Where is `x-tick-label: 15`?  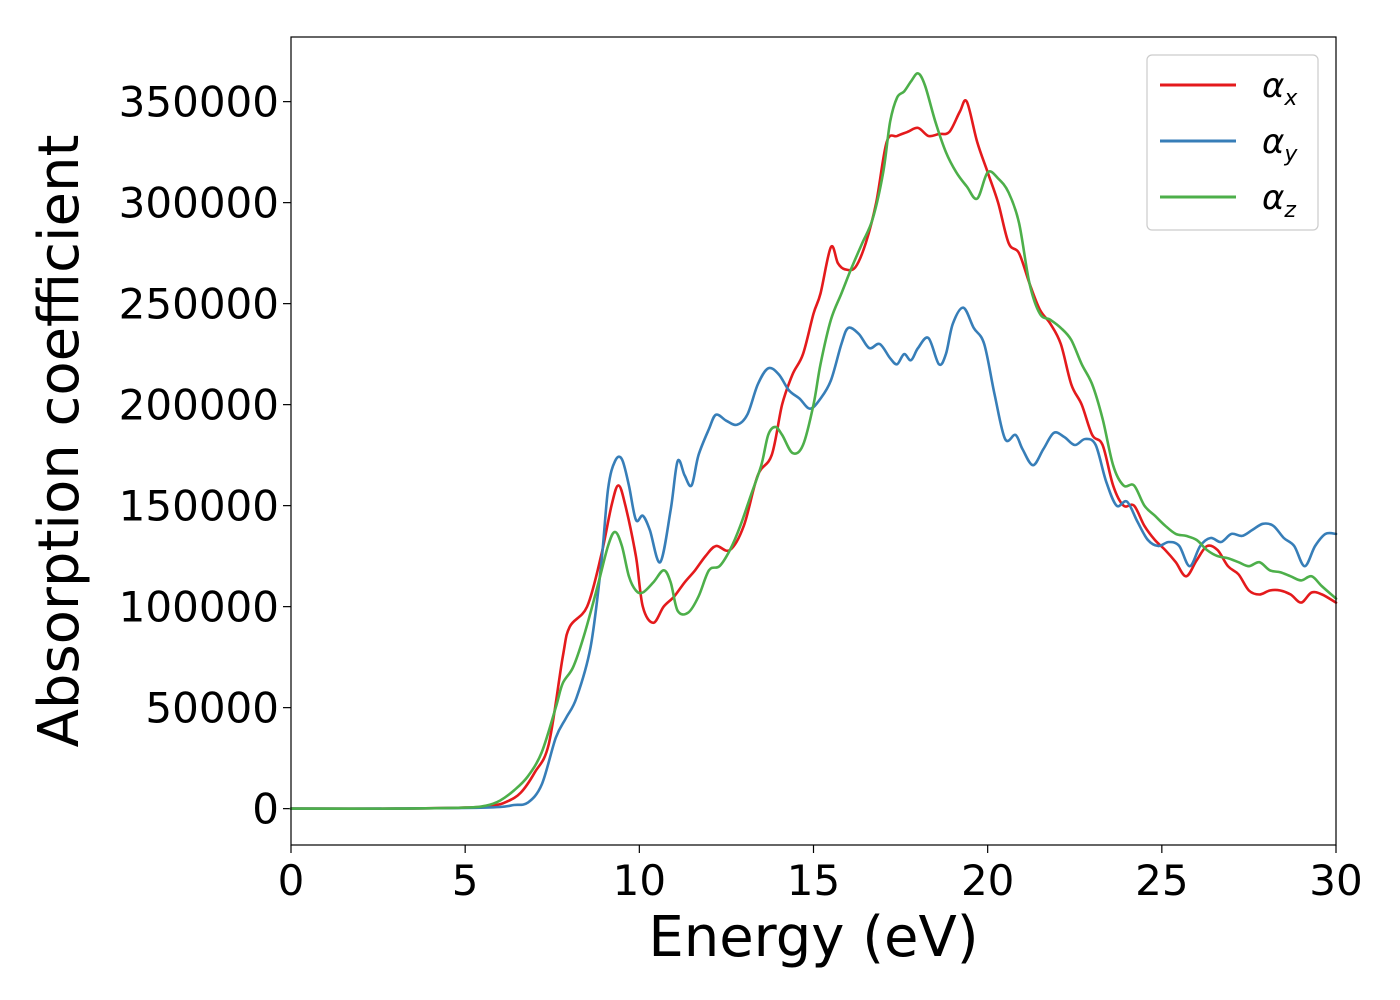 x-tick-label: 15 is located at coordinates (813, 880).